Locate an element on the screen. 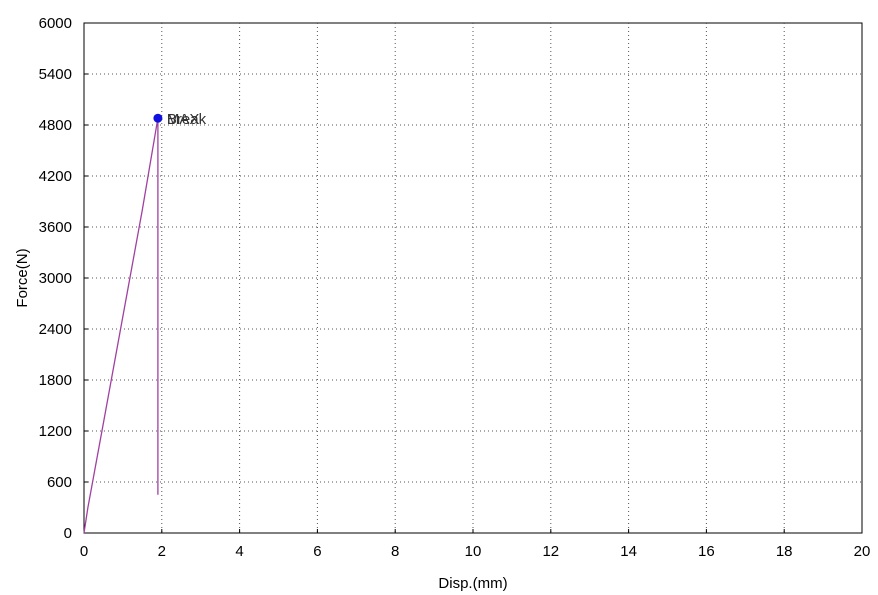  x-tick-label: 14 is located at coordinates (628, 551).